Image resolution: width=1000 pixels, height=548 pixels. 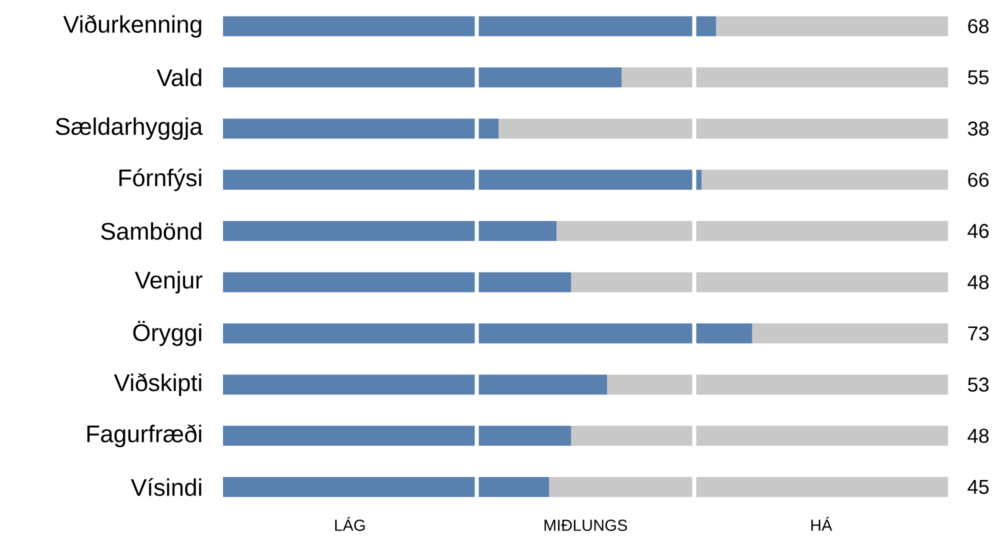 What do you see at coordinates (168, 282) in the screenshot?
I see `y-tick-label: Venjur` at bounding box center [168, 282].